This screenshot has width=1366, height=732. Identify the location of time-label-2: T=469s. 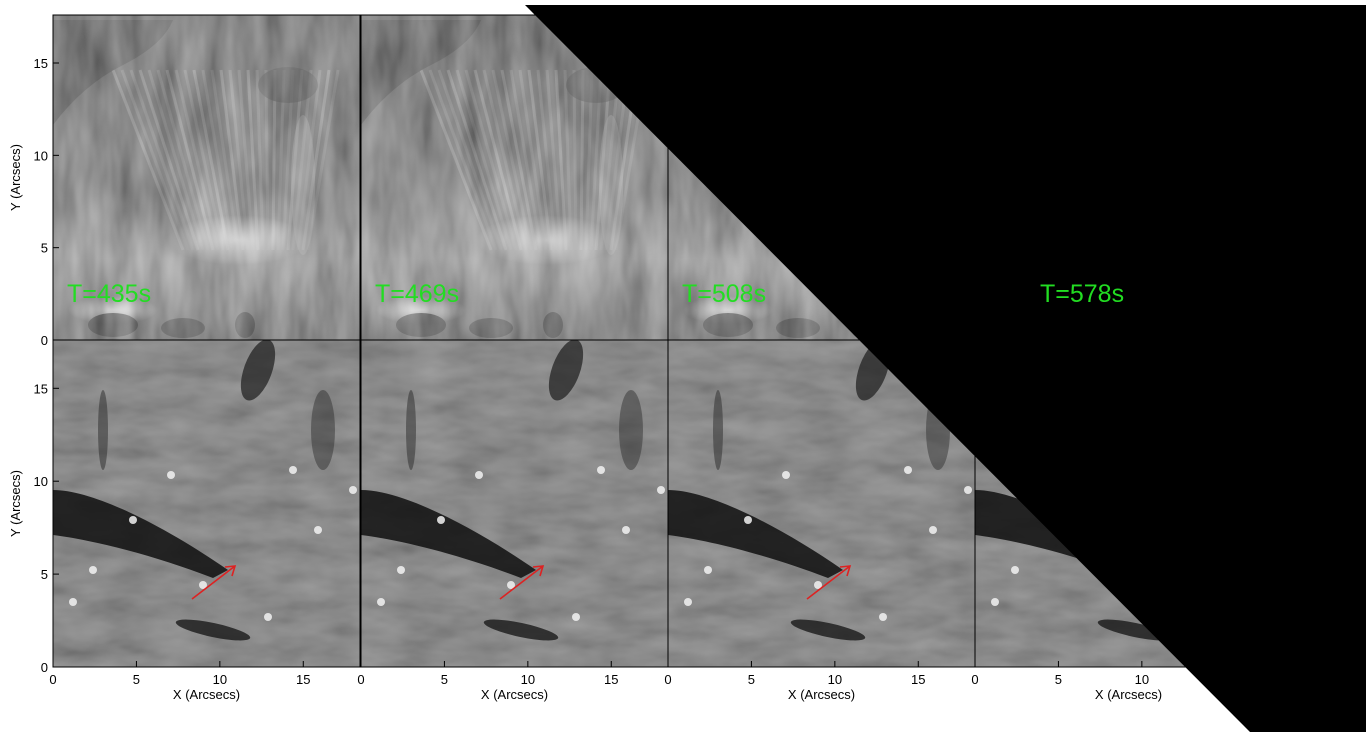
(417, 294).